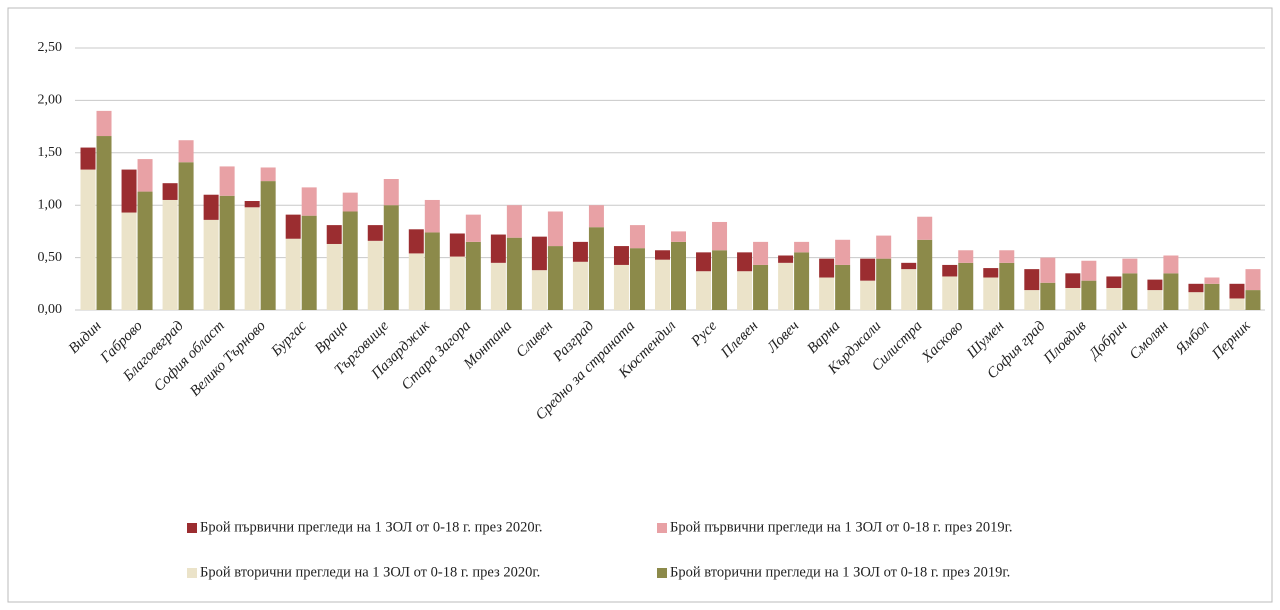 This screenshot has width=1280, height=610. I want to click on y-tick-label: 1,00, so click(50, 204).